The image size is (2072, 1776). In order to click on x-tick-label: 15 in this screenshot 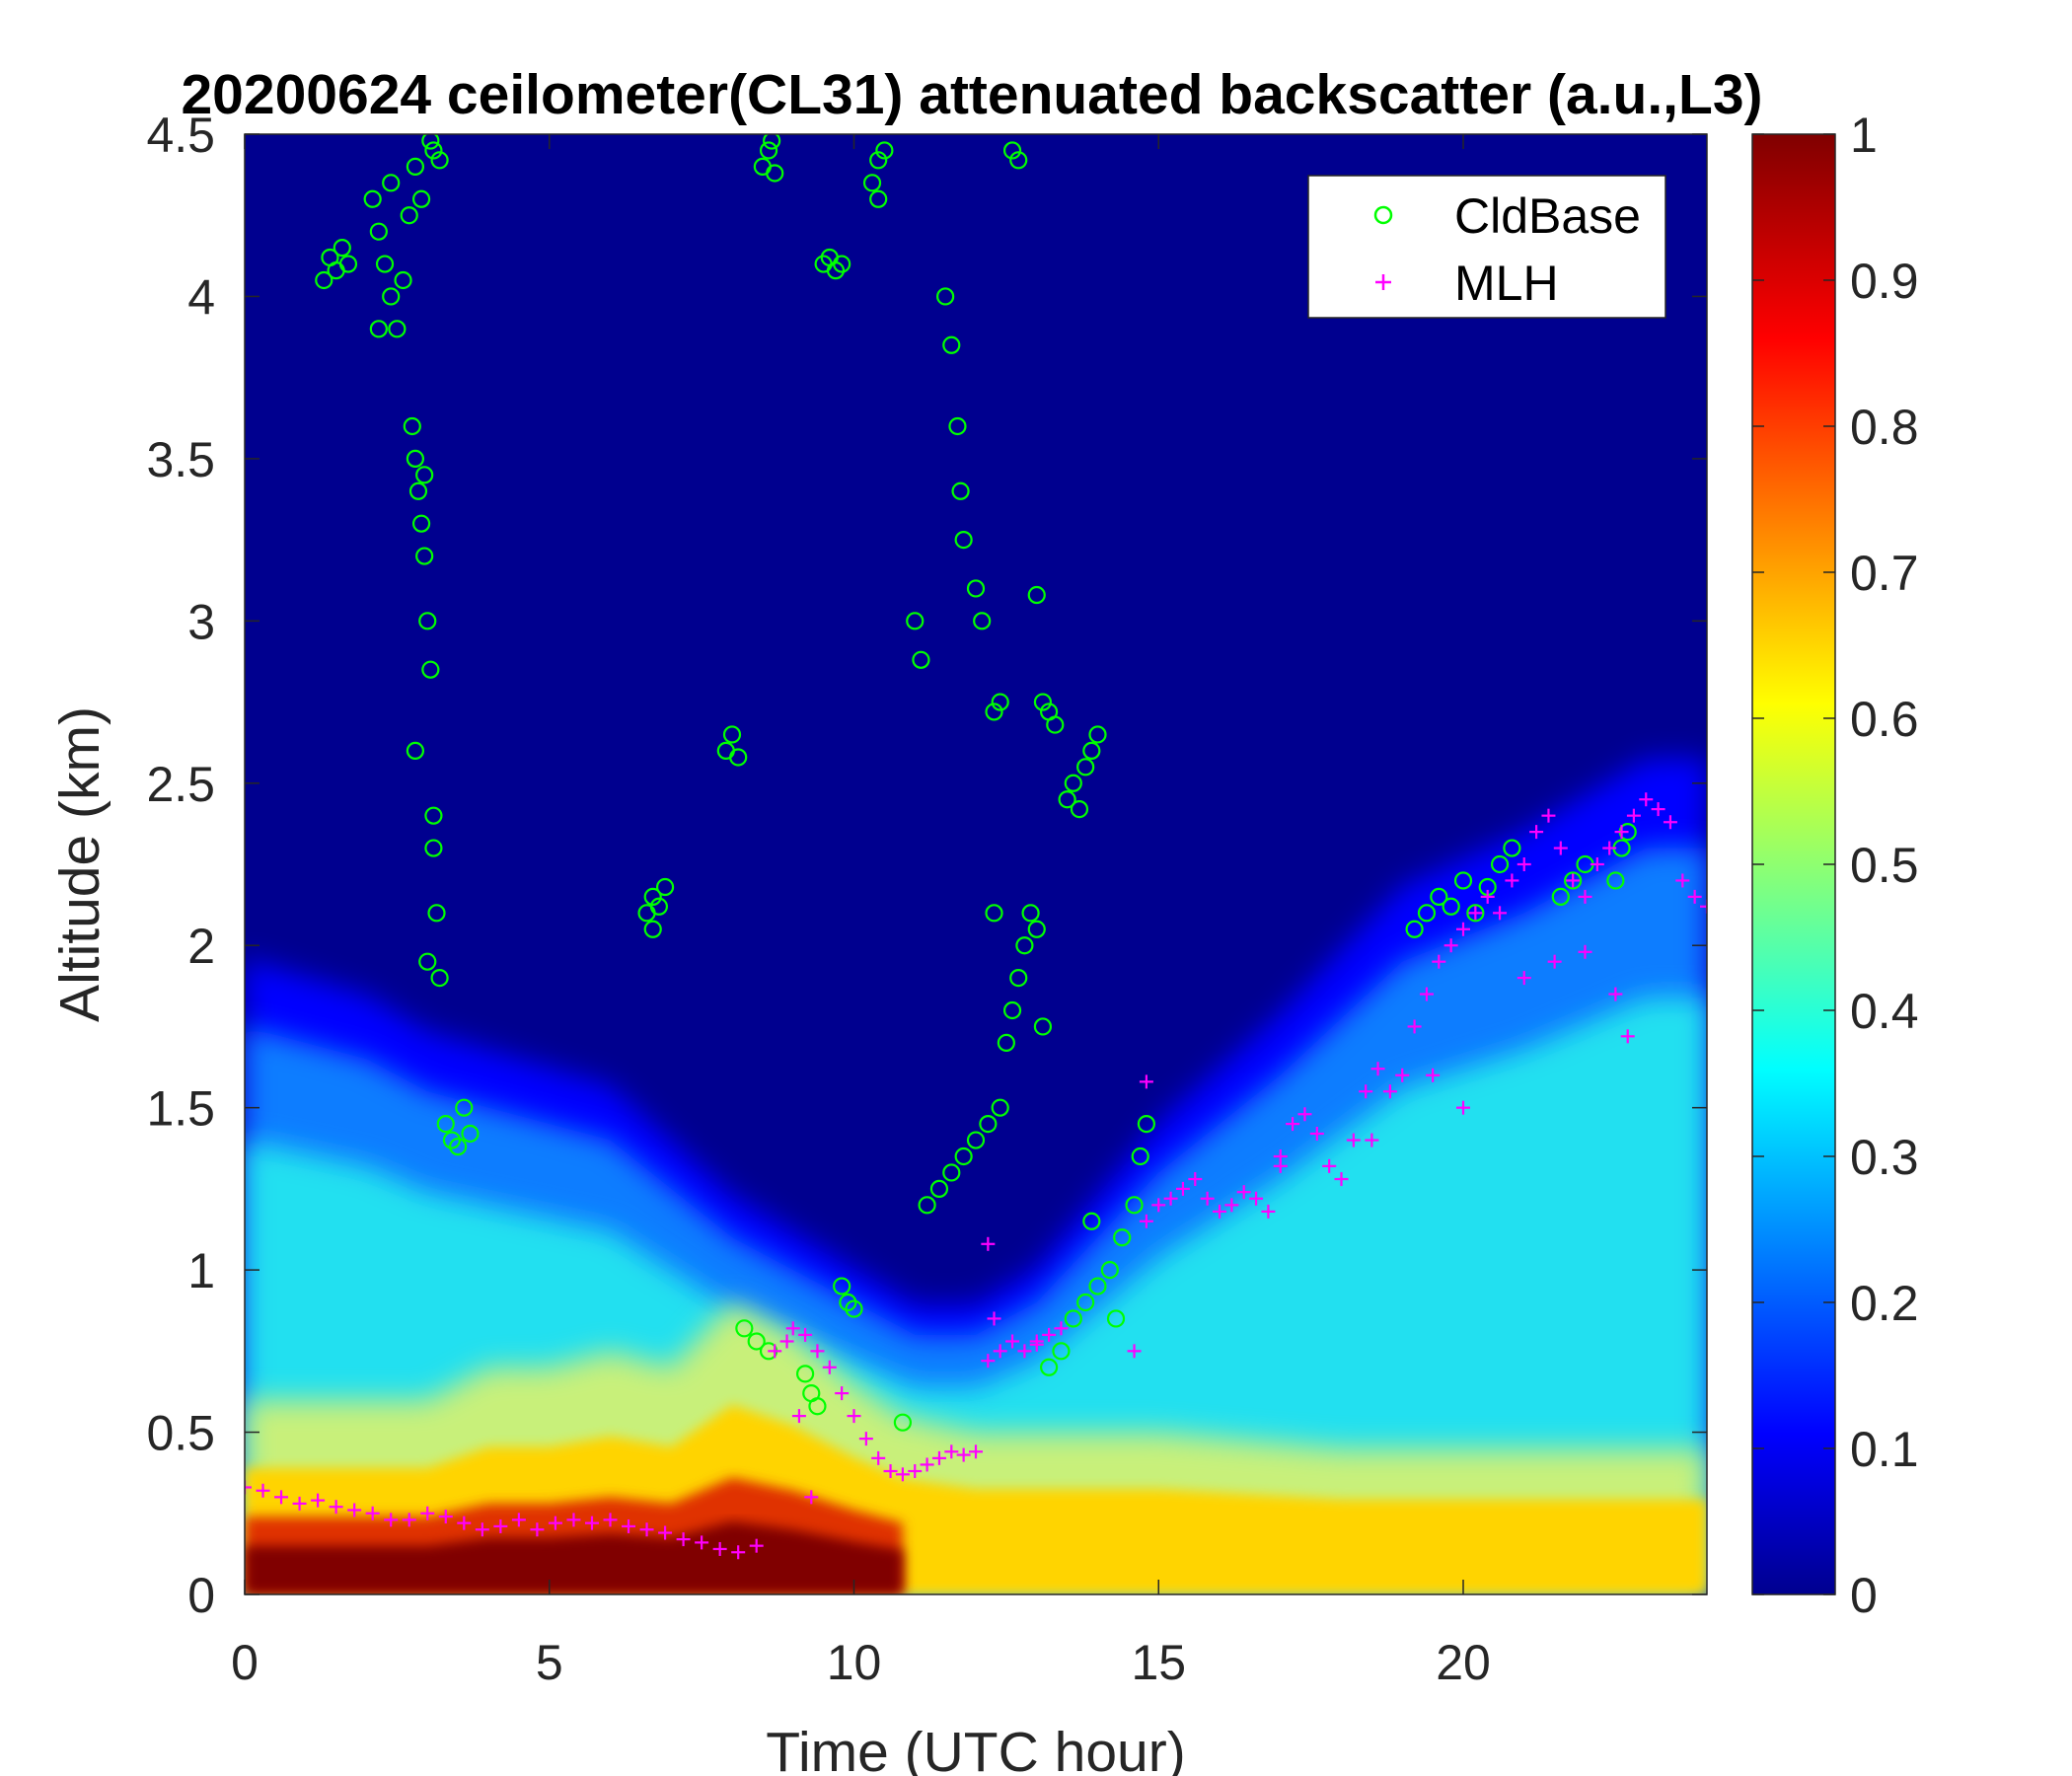, I will do `click(1158, 1662)`.